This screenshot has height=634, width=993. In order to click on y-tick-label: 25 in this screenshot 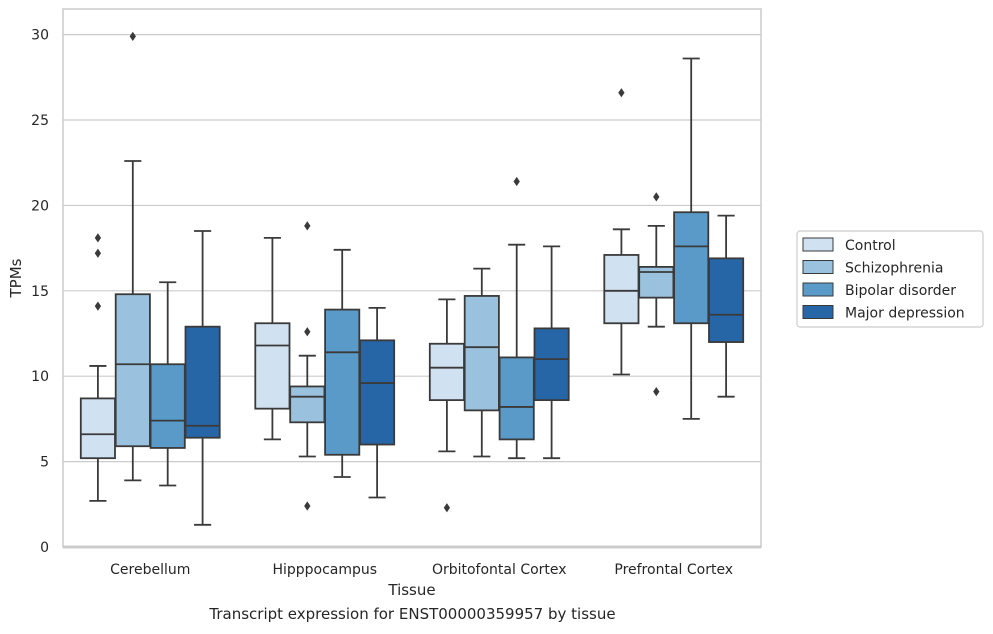, I will do `click(40, 121)`.